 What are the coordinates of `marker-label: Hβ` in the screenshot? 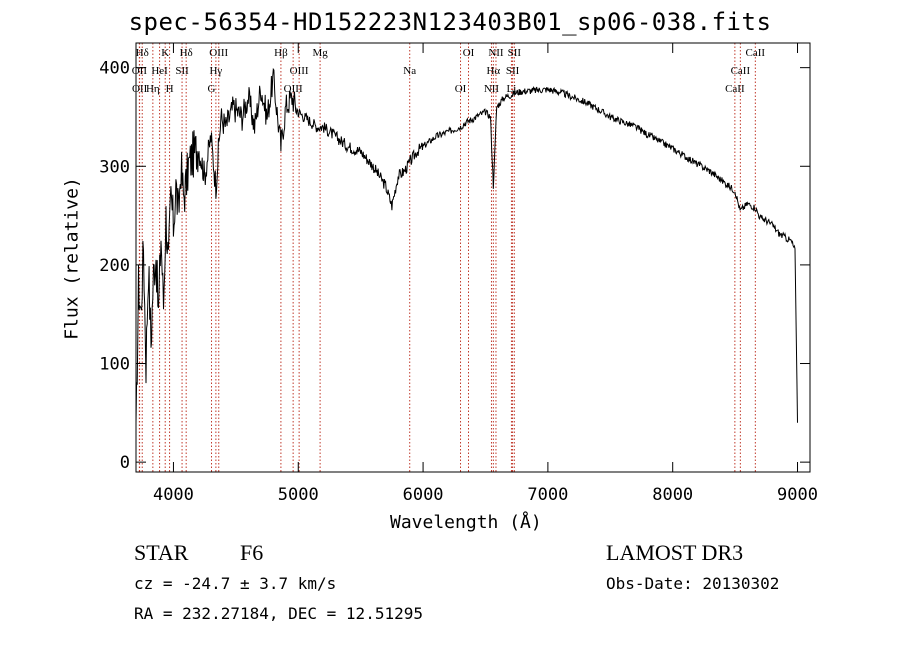 It's located at (281, 53).